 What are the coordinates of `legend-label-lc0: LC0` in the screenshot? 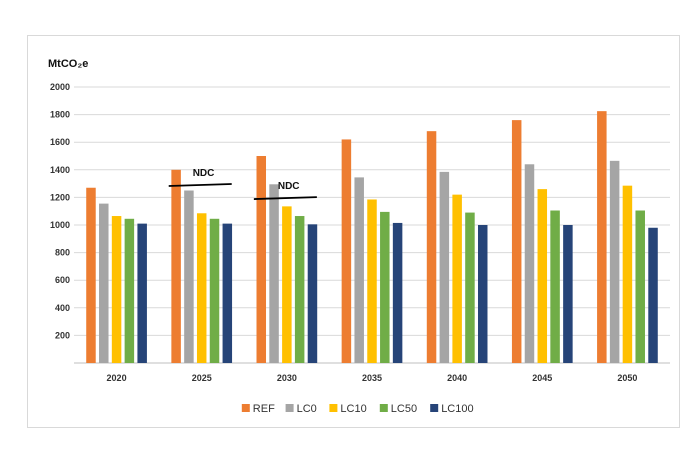 It's located at (307, 409).